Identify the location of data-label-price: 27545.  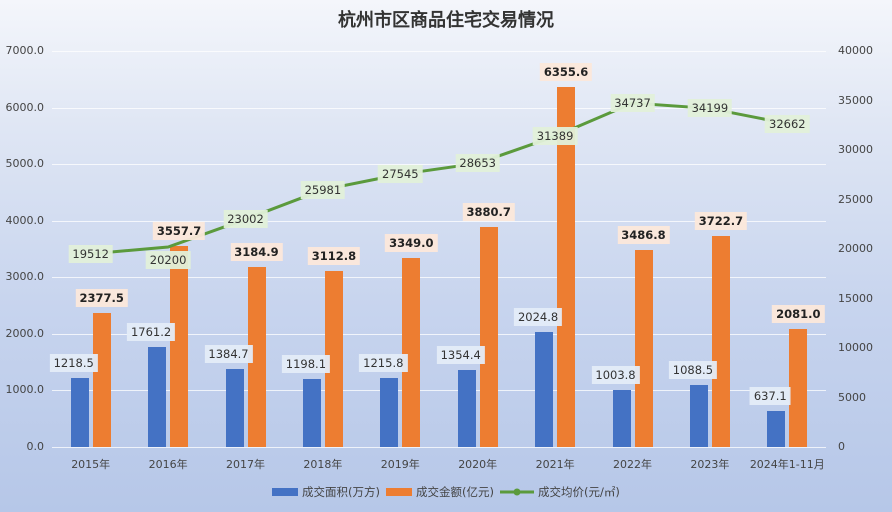
(400, 174).